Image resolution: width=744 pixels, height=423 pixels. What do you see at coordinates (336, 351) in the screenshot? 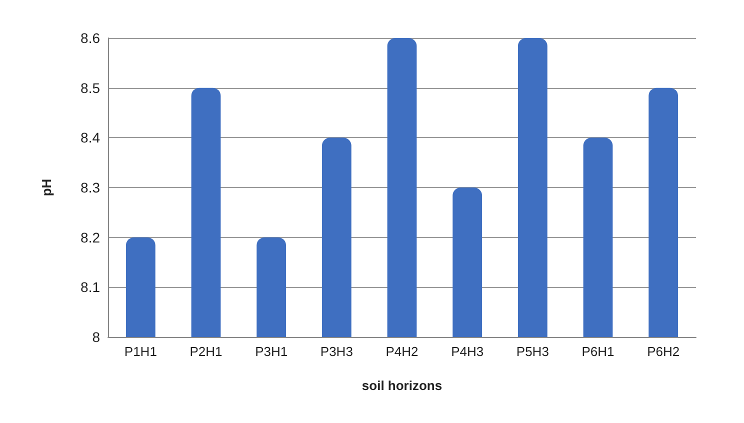
I see `x-tick-label: P3H3` at bounding box center [336, 351].